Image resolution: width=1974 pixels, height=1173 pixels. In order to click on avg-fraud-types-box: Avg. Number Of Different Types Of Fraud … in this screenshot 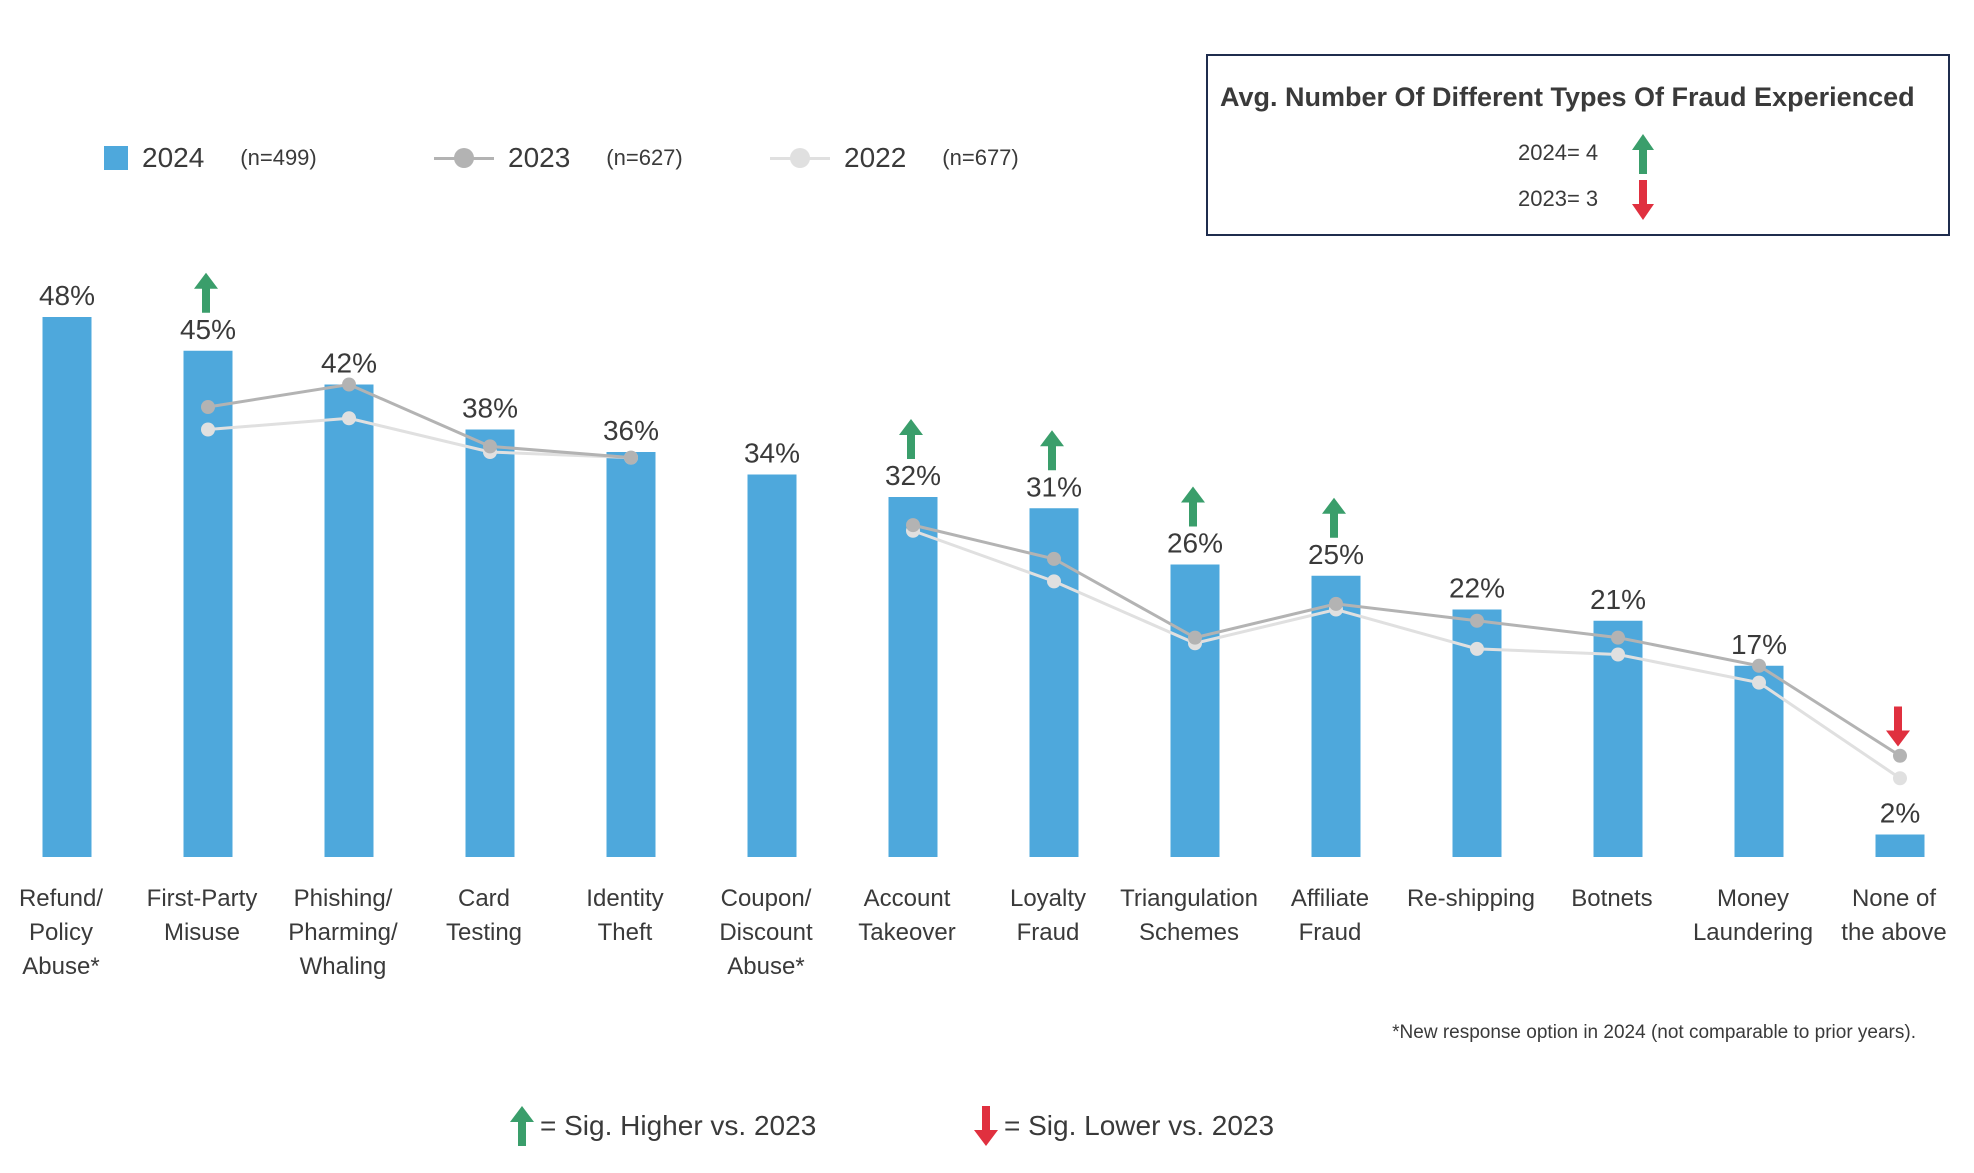, I will do `click(1578, 145)`.